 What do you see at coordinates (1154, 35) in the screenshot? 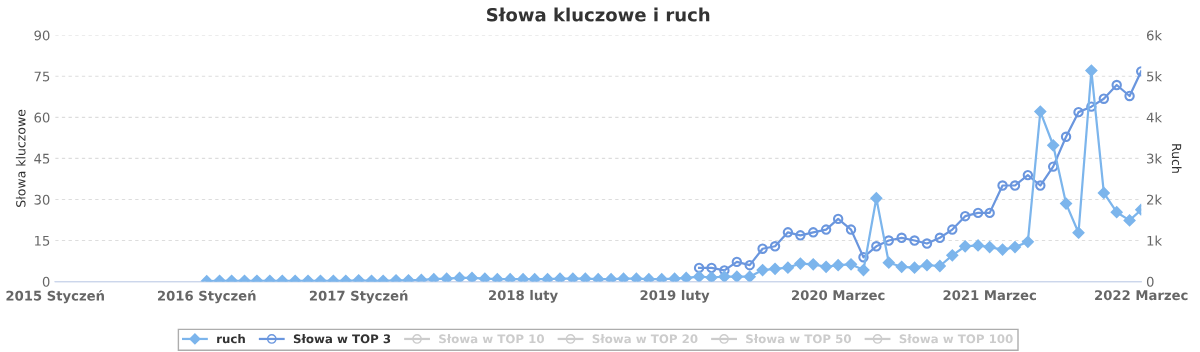
I see `y2-tick-label: 6k` at bounding box center [1154, 35].